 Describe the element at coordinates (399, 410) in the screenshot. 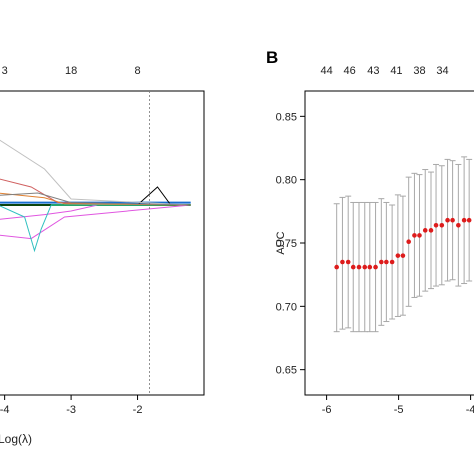

I see `panel-b-x-tick-label: -5` at that location.